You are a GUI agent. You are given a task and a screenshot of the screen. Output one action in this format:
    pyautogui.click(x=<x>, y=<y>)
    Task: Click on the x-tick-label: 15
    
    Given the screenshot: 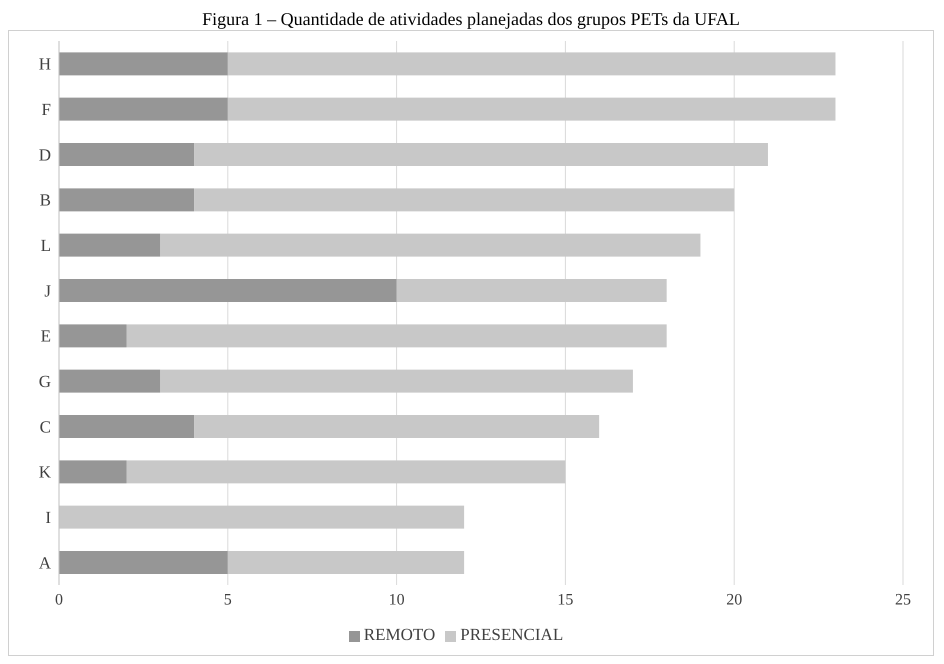 What is the action you would take?
    pyautogui.click(x=565, y=599)
    